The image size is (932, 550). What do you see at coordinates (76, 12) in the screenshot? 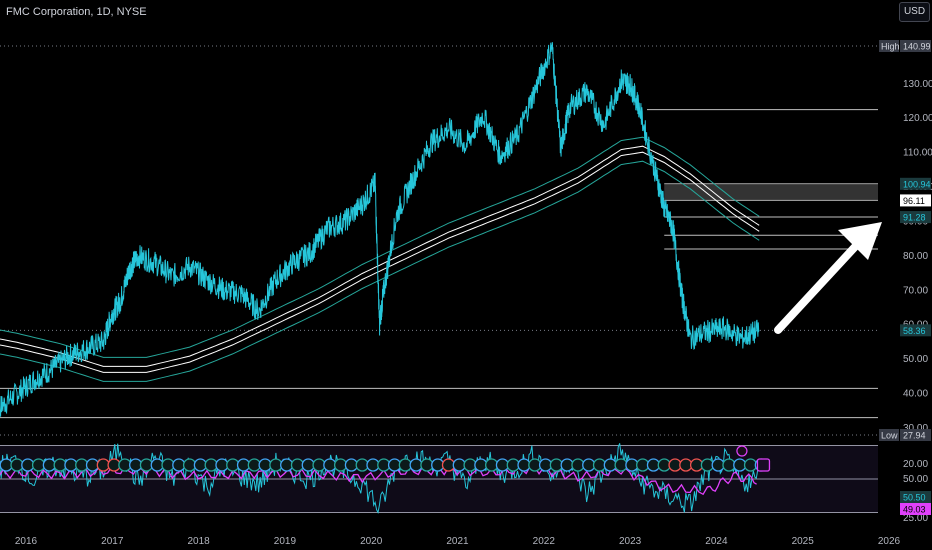
I see `chart-title: FMC Corporation, 1D, NYSE` at bounding box center [76, 12].